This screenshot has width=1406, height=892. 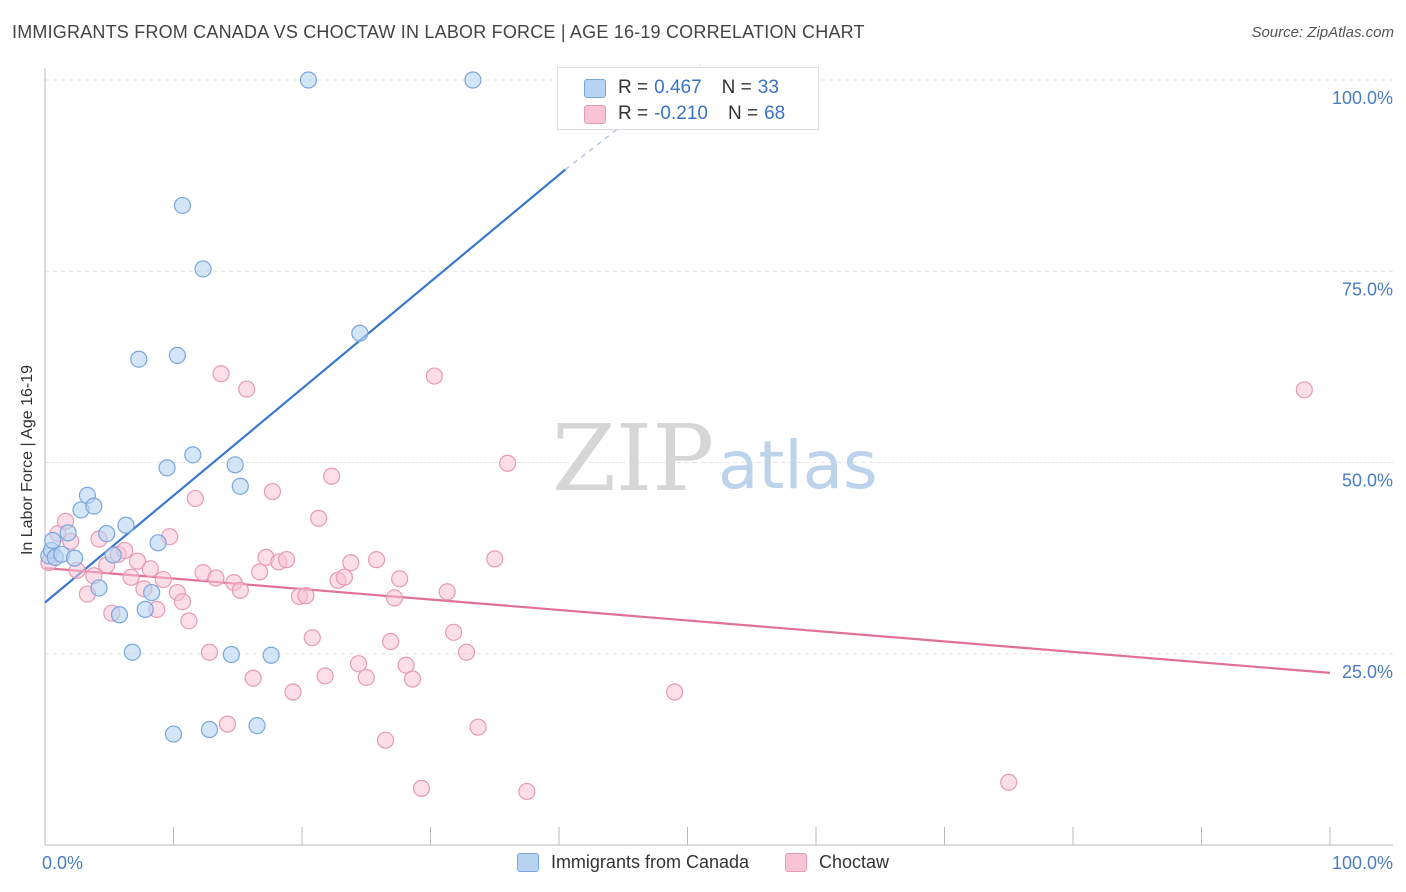 What do you see at coordinates (1362, 385) in the screenshot?
I see `y-tick-labels: 25.0% 50.0% 75.0% 100.0%` at bounding box center [1362, 385].